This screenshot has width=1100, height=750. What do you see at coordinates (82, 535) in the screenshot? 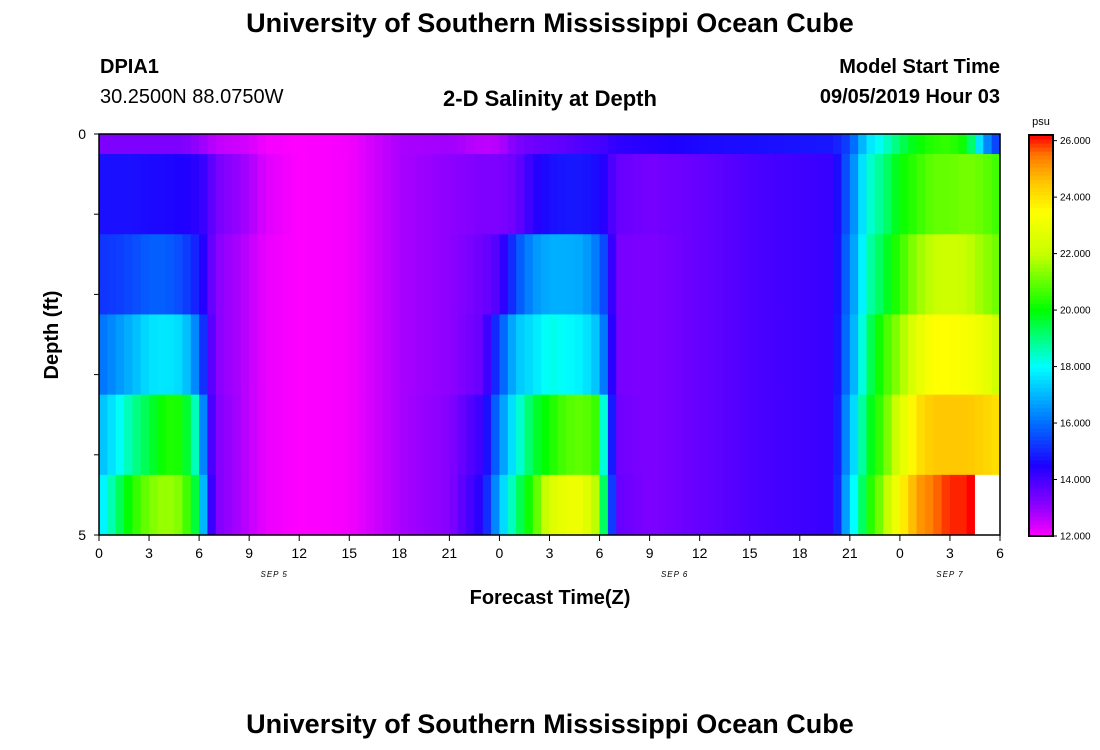
I see `y-tick-label: 5` at bounding box center [82, 535].